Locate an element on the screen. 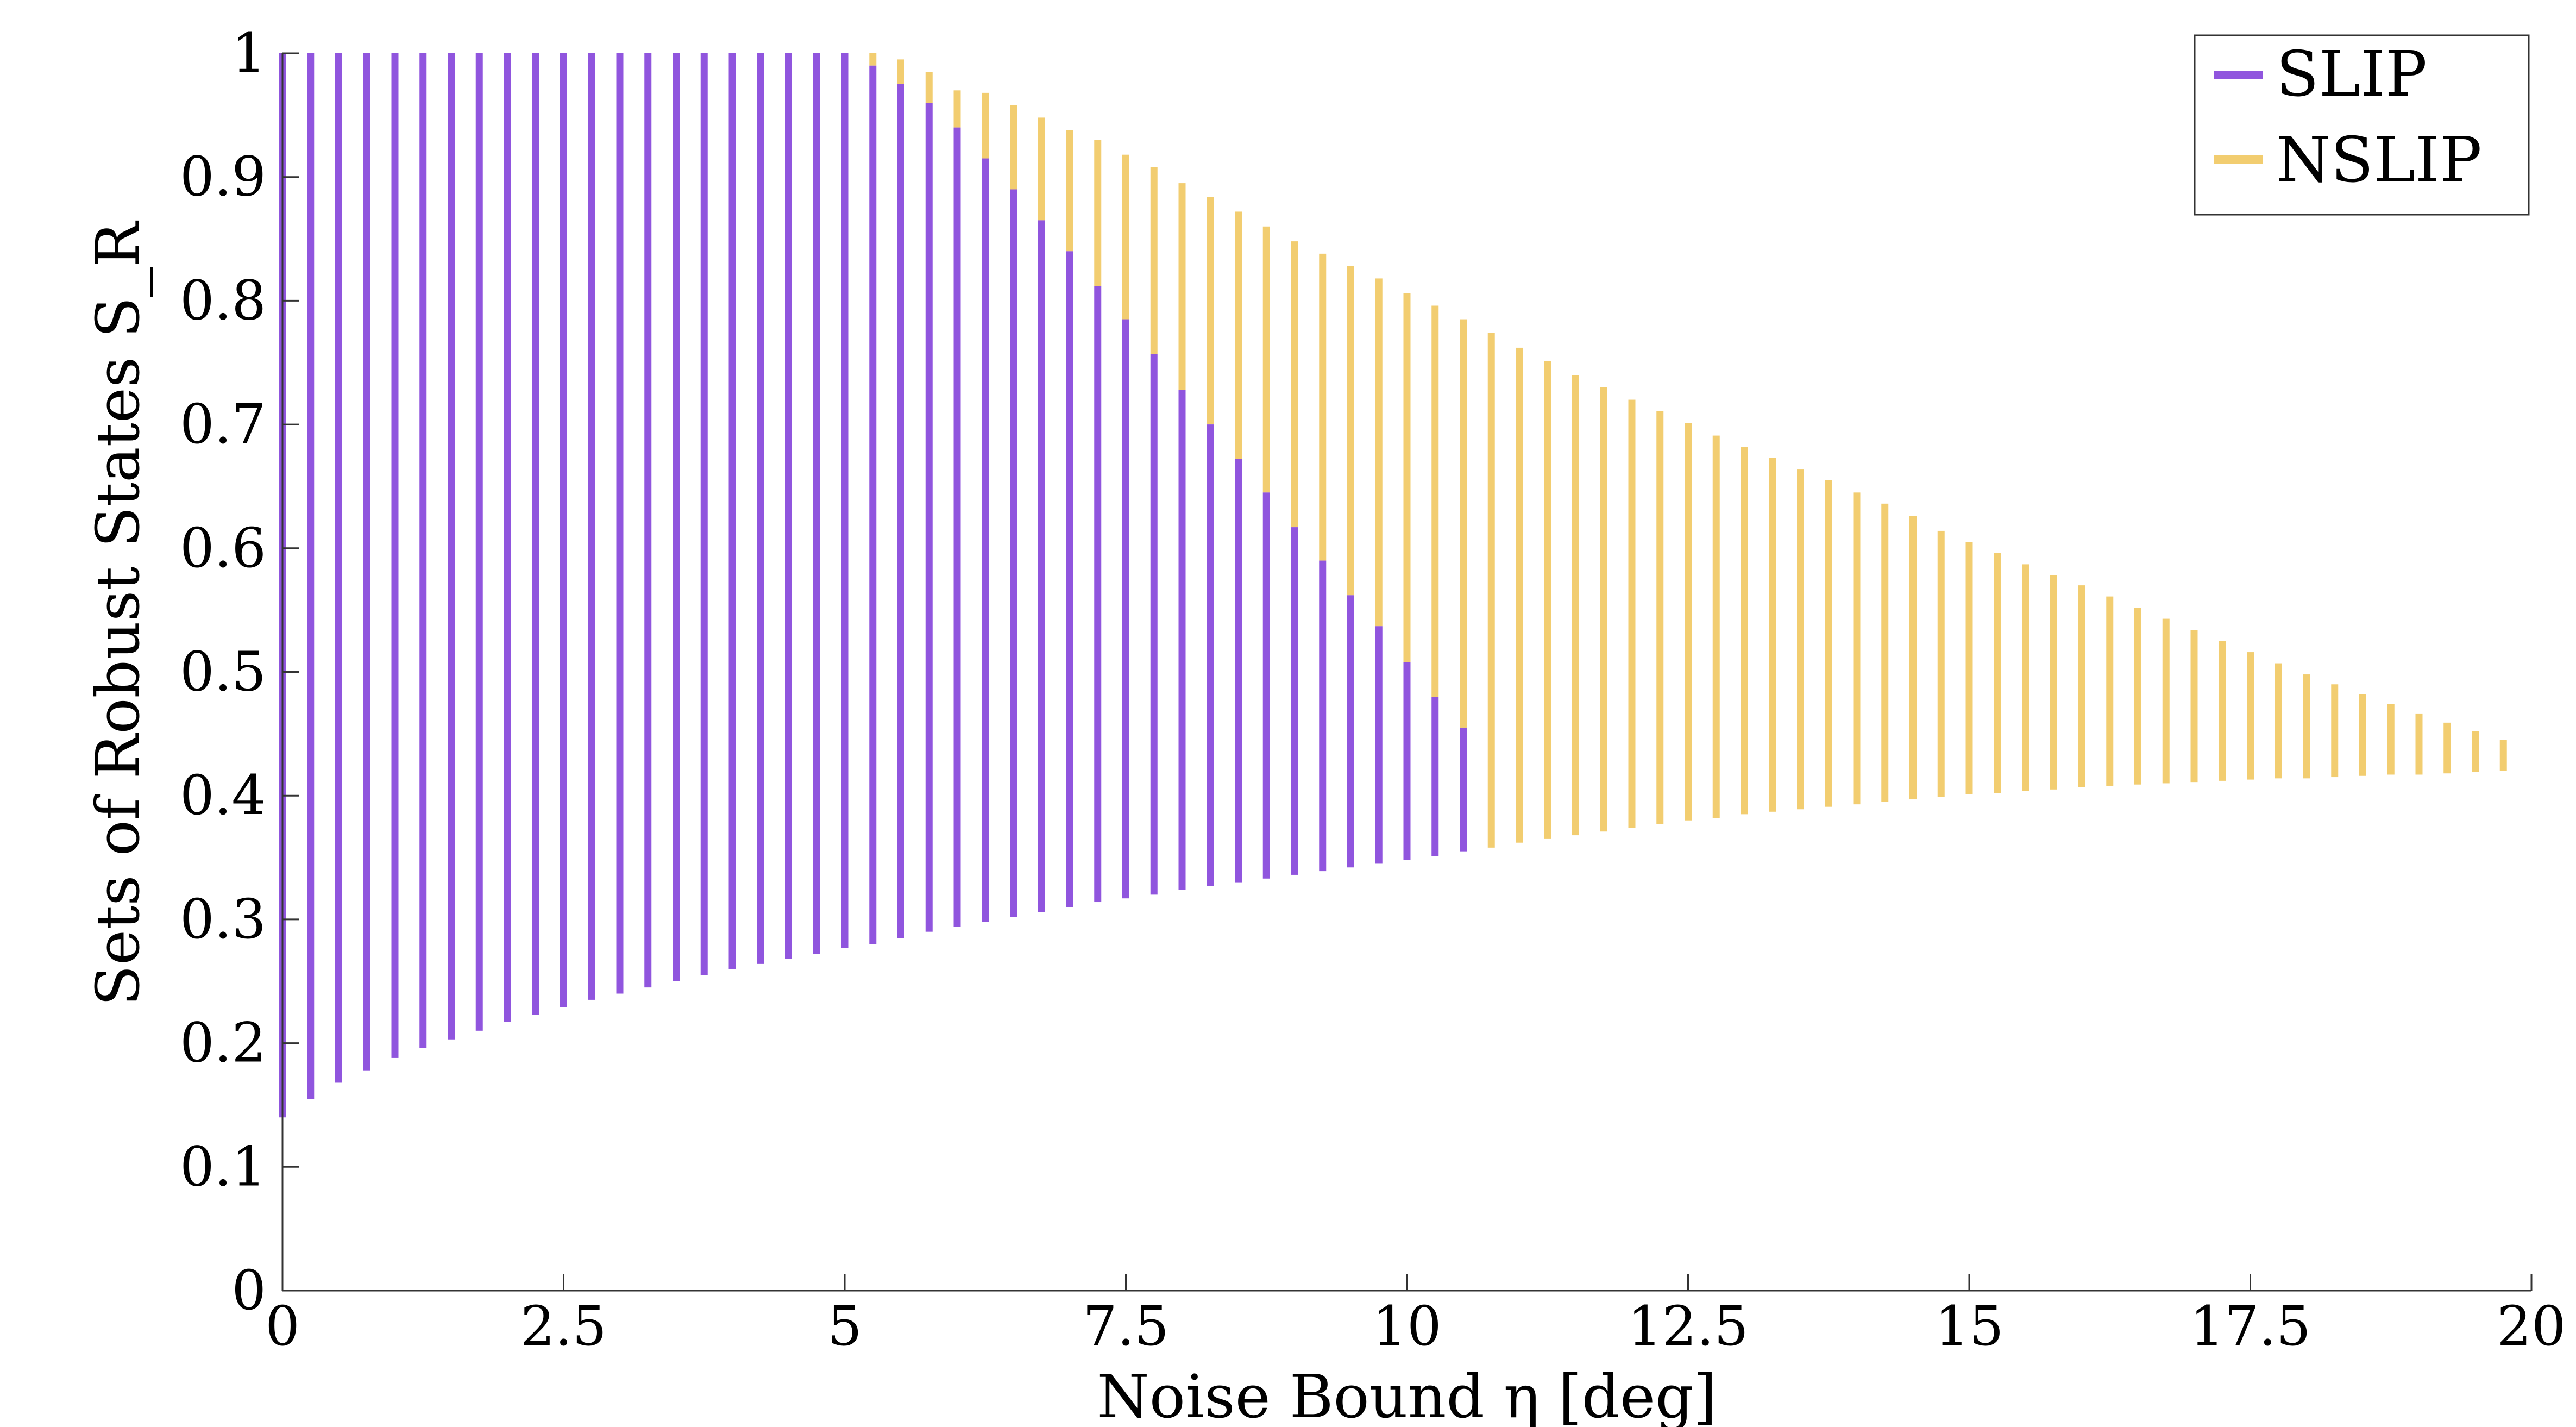  y-tick-label-7: 0.7 is located at coordinates (223, 424).